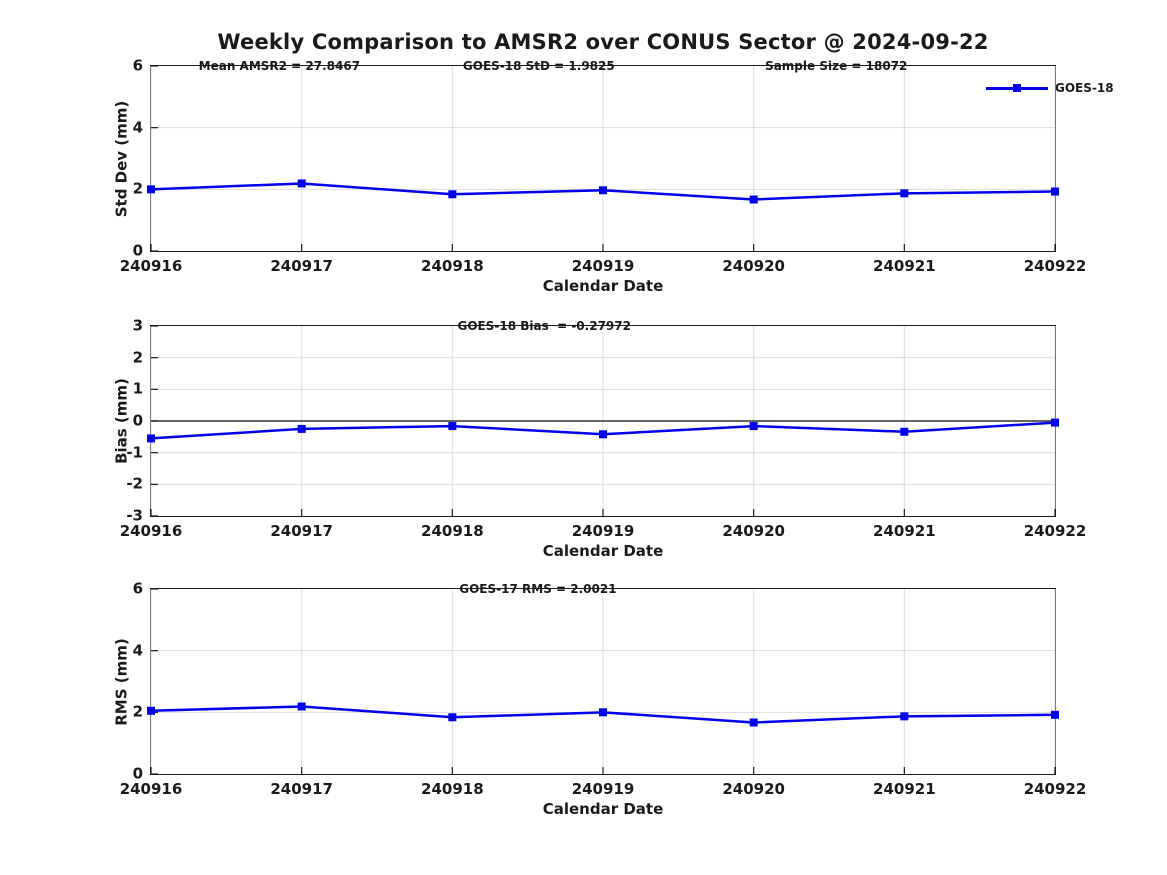 The image size is (1167, 875). What do you see at coordinates (1050, 88) in the screenshot?
I see `legend: GOES-18` at bounding box center [1050, 88].